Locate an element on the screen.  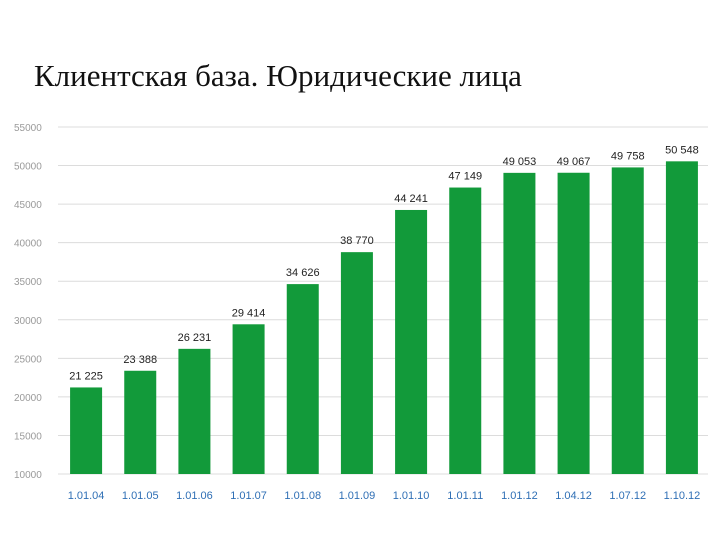
data-label: 23 388 is located at coordinates (140, 360).